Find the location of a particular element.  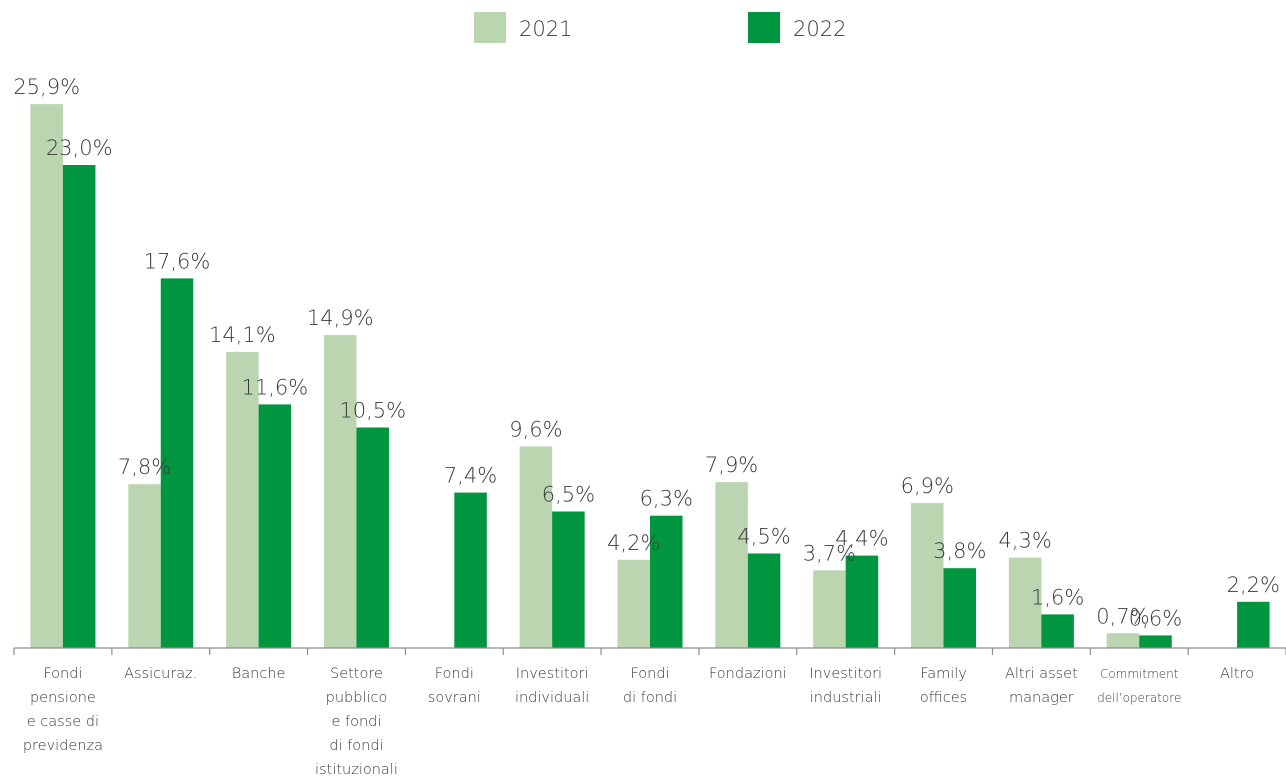

value-label-2021-5: 9,6% is located at coordinates (535, 429).